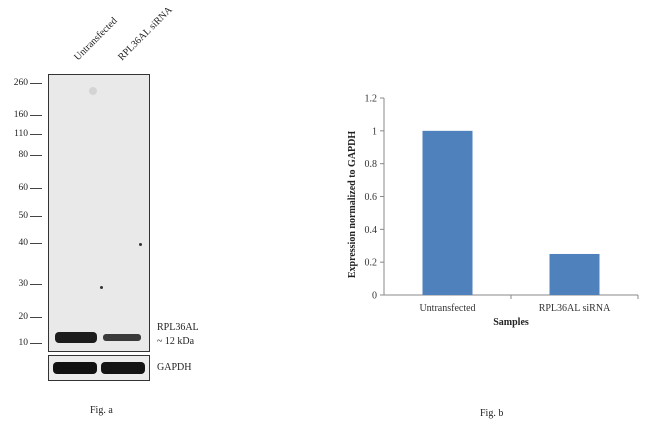 The height and width of the screenshot is (443, 650). What do you see at coordinates (371, 164) in the screenshot?
I see `y-tick-label: 0.8` at bounding box center [371, 164].